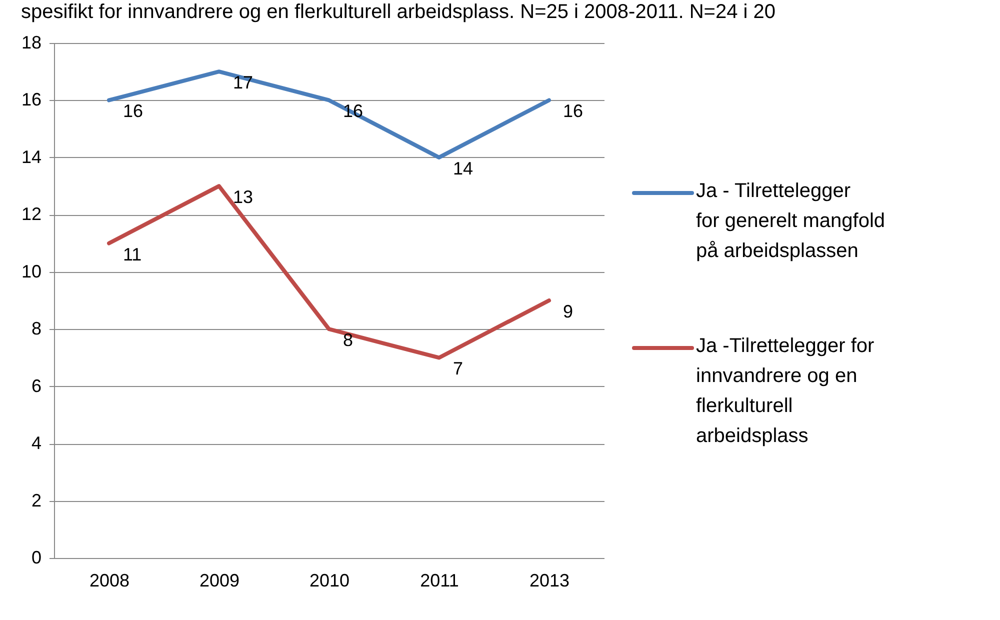 Image resolution: width=1000 pixels, height=620 pixels. What do you see at coordinates (36, 558) in the screenshot?
I see `y-tick-label: 0` at bounding box center [36, 558].